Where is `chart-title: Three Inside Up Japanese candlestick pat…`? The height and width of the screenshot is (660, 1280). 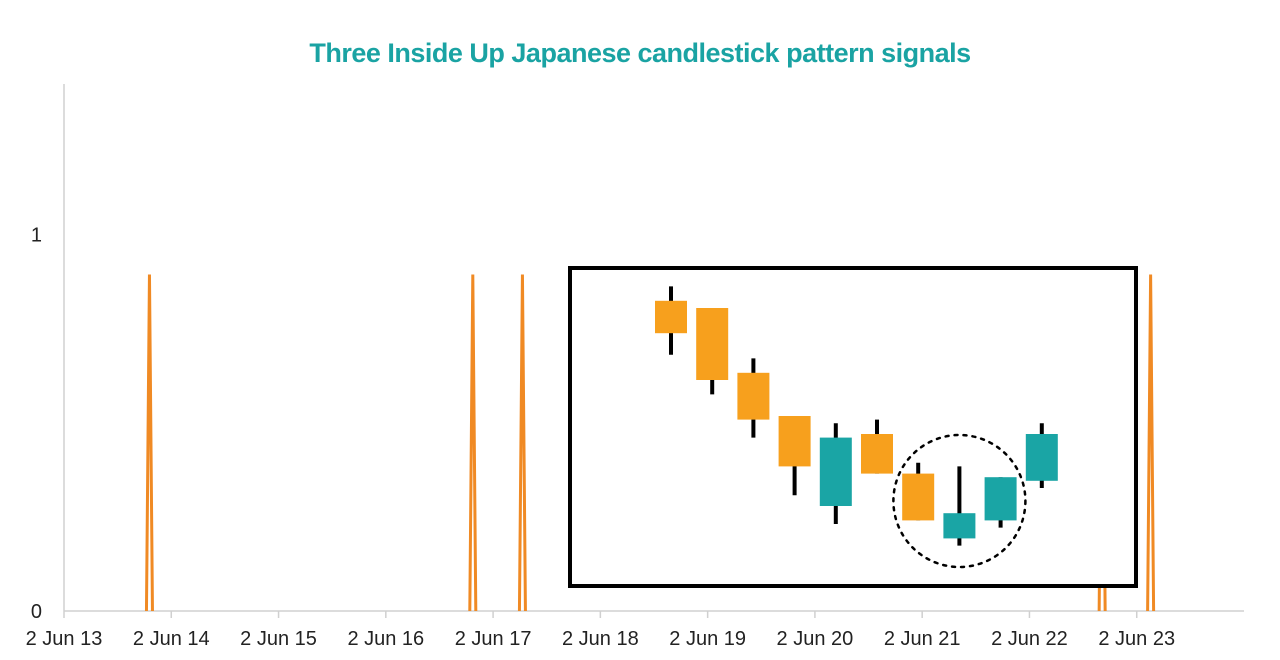 chart-title: Three Inside Up Japanese candlestick pat… is located at coordinates (640, 53).